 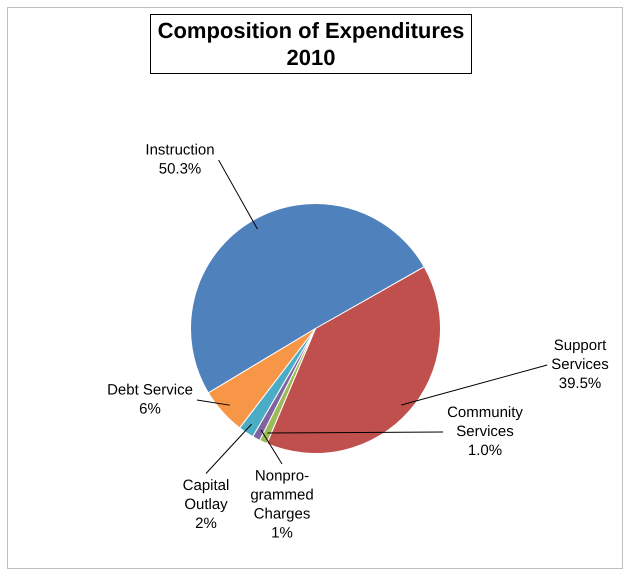 I want to click on slice-label: Capital Outlay, so click(x=206, y=495).